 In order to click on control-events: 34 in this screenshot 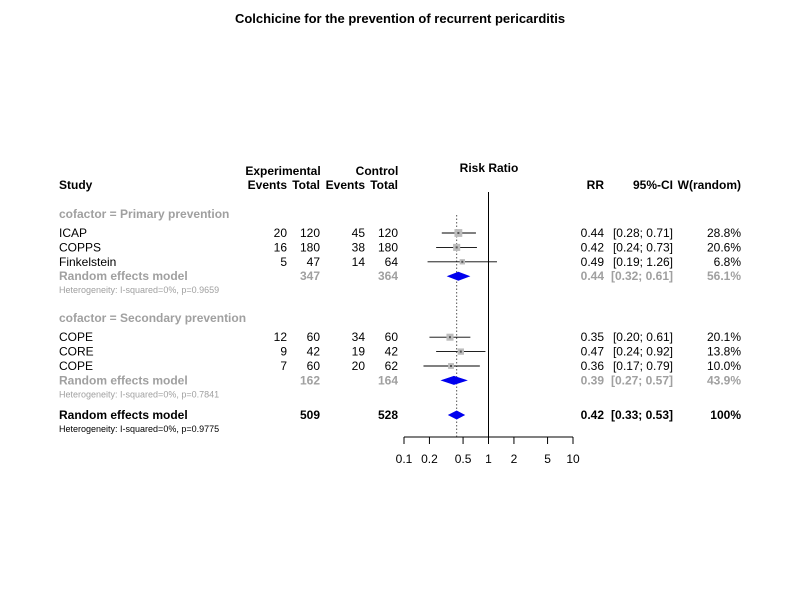, I will do `click(359, 337)`.